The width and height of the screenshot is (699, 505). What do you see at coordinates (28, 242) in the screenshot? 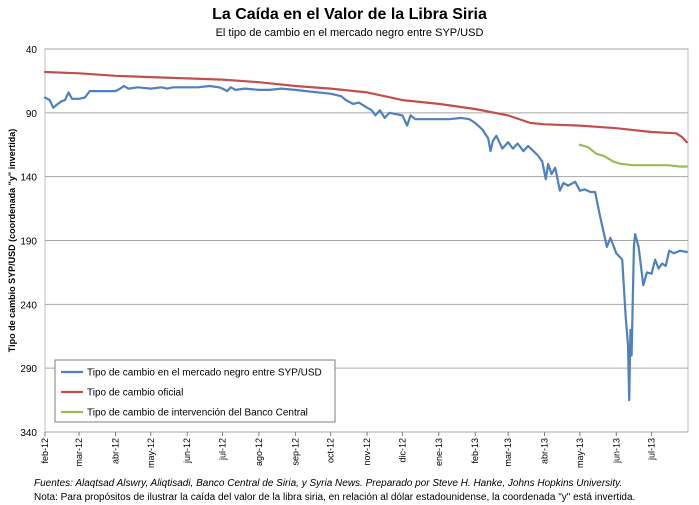
I see `y-tick-label: 190` at bounding box center [28, 242].